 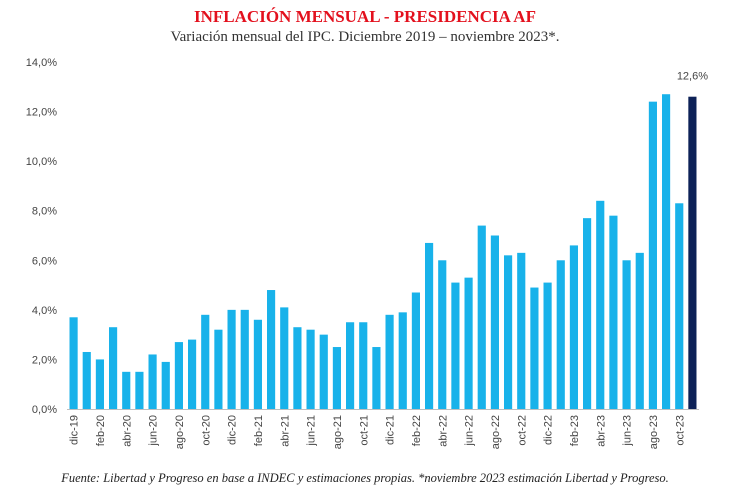 I want to click on data-label: 12,6%, so click(x=692, y=77).